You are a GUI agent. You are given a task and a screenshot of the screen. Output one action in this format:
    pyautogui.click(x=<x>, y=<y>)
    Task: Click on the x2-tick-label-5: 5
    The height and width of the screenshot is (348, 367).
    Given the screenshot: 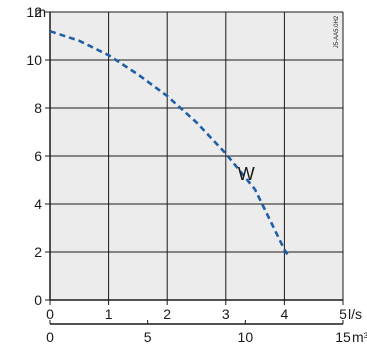 What is the action you would take?
    pyautogui.click(x=148, y=337)
    